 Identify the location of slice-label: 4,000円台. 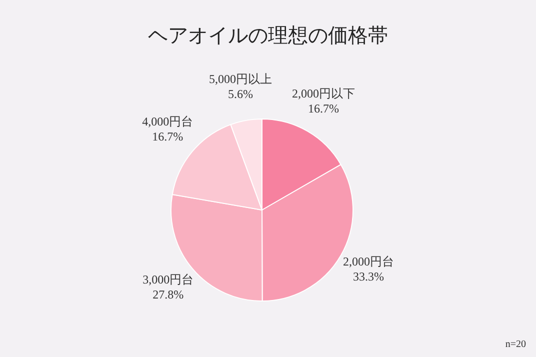
(168, 121).